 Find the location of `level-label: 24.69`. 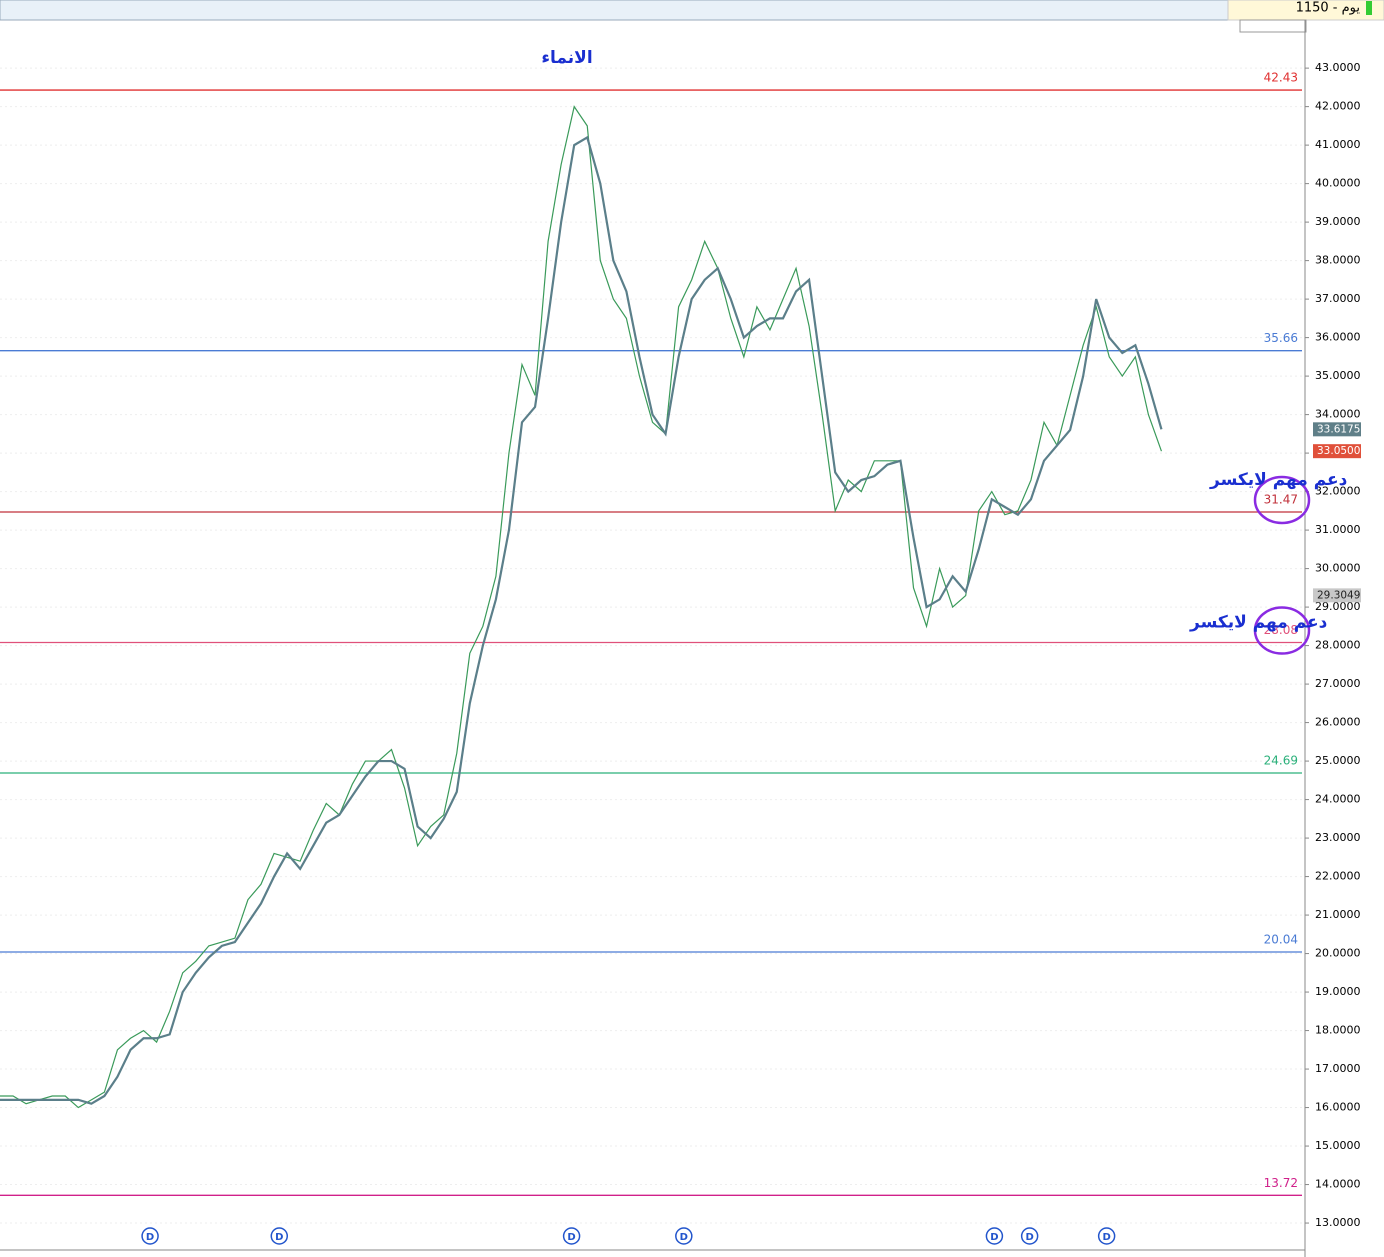

level-label: 24.69 is located at coordinates (1281, 761).